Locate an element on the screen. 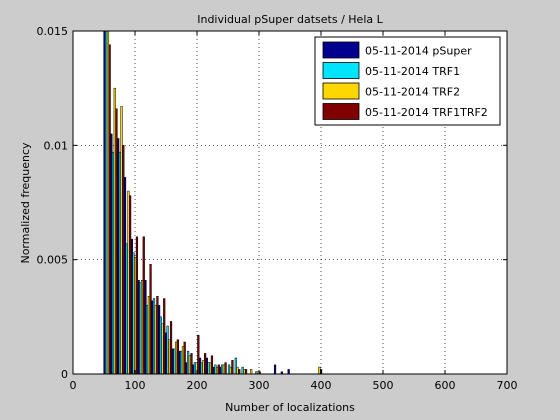 This screenshot has height=420, width=560. y-tick-label: 0.015 is located at coordinates (53, 31).